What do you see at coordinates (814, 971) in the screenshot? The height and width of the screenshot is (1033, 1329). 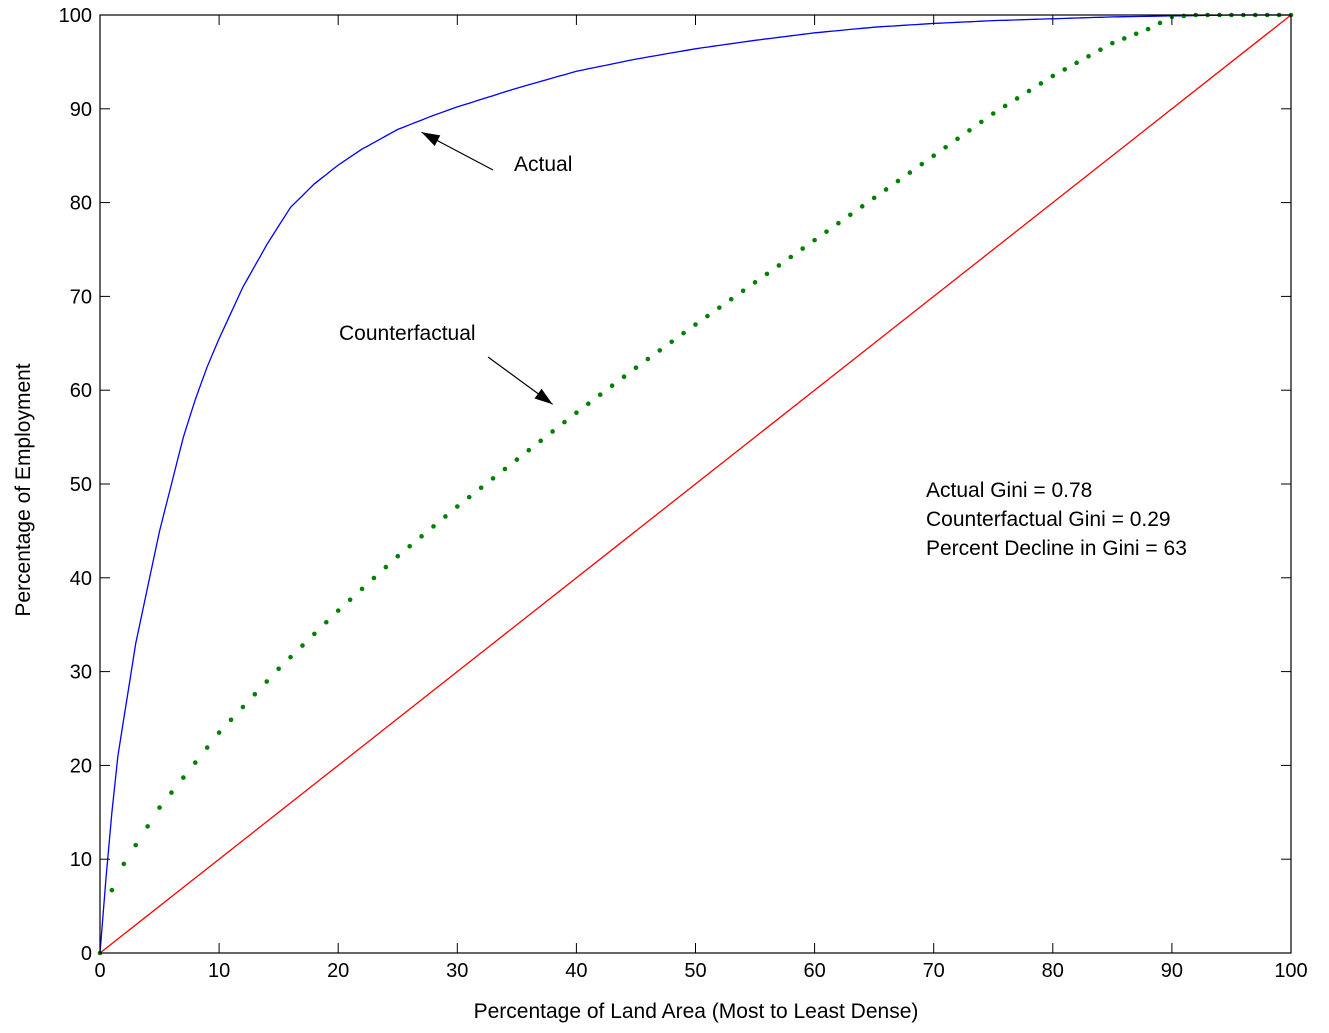 I see `x-tick-label: 60` at bounding box center [814, 971].